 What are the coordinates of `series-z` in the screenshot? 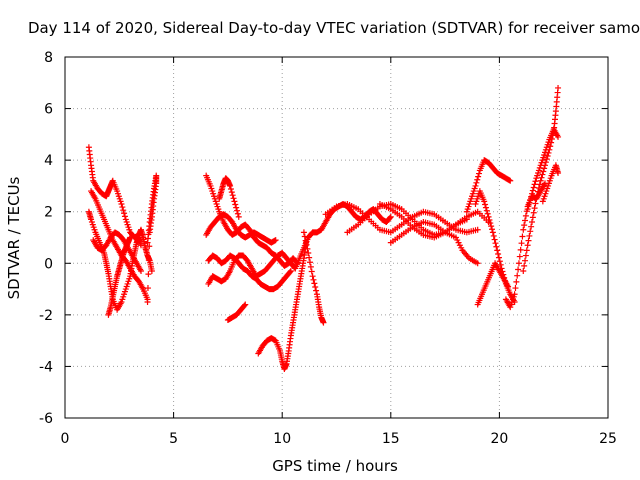 It's located at (550, 183).